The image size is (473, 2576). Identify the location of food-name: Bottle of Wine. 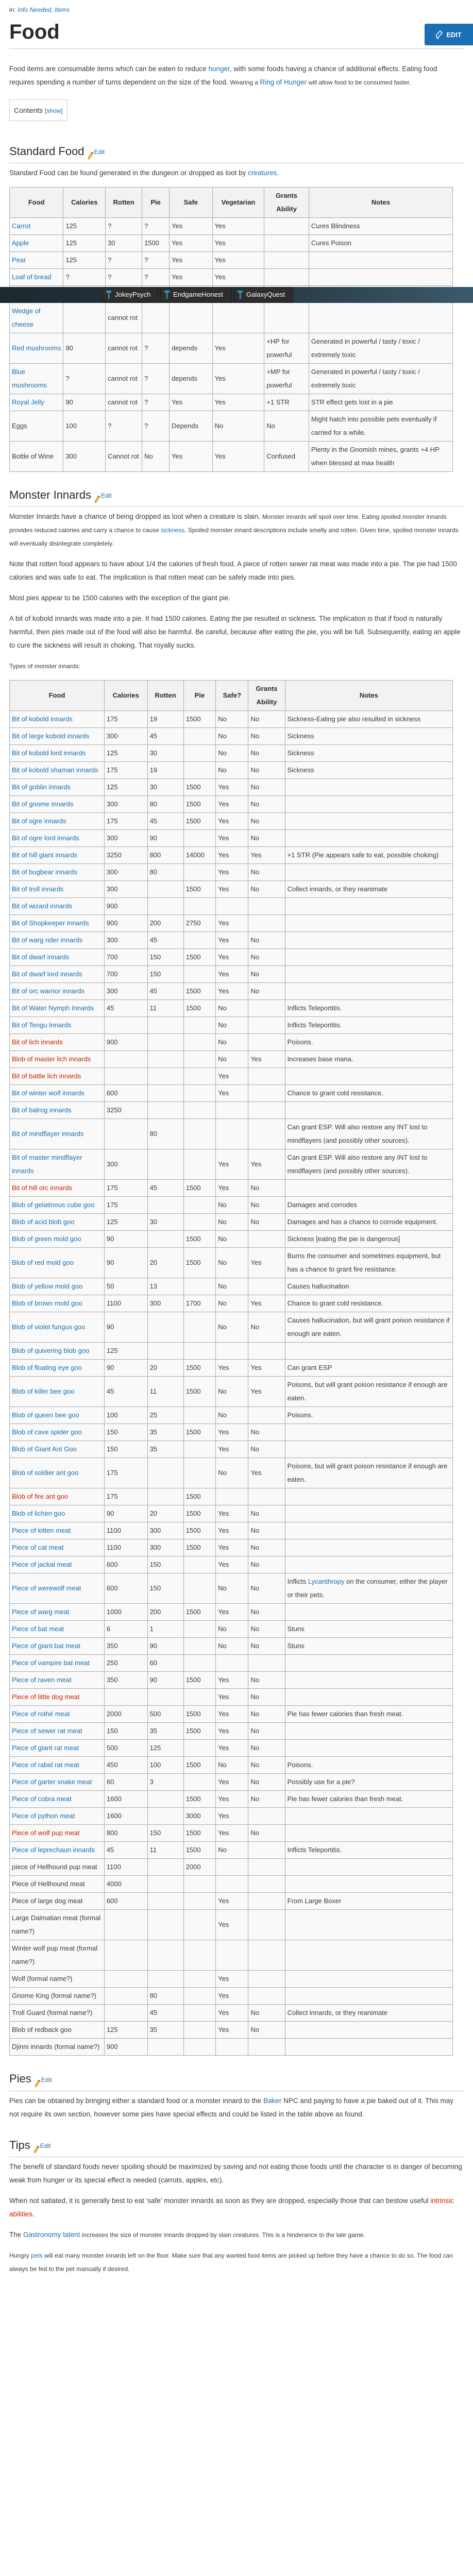
(33, 456).